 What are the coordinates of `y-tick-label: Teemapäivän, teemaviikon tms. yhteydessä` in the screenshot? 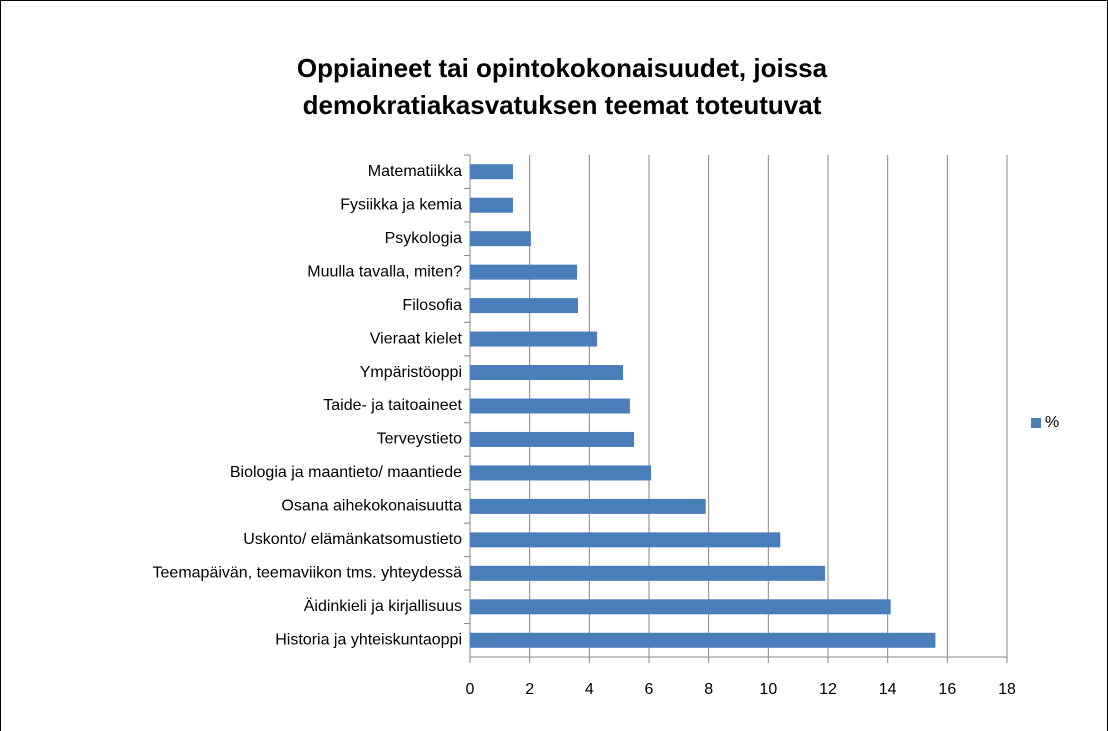 It's located at (308, 573).